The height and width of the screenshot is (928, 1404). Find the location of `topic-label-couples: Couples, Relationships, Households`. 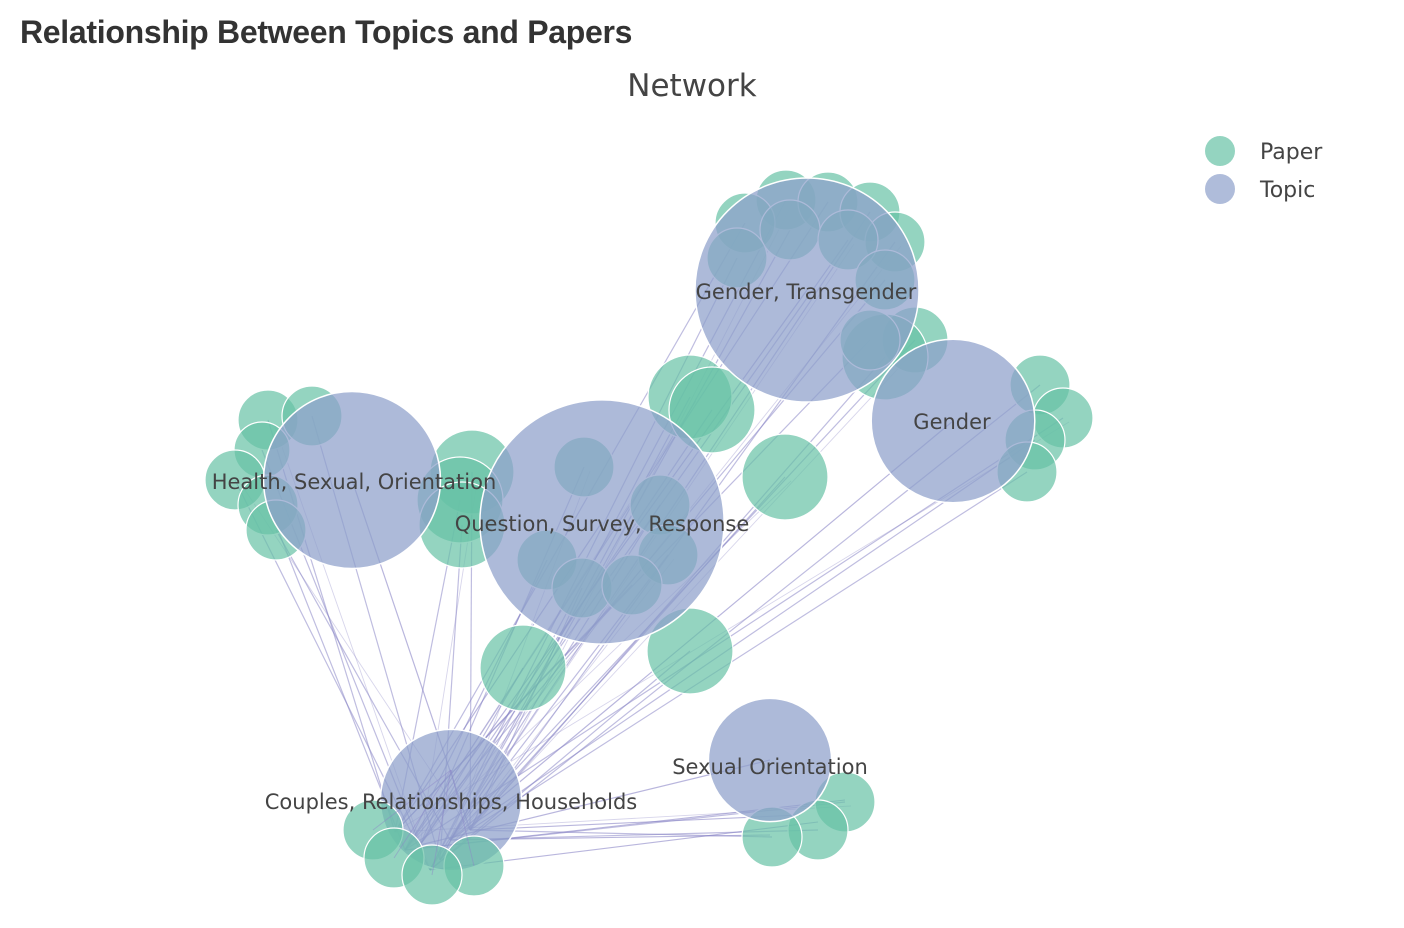

topic-label-couples: Couples, Relationships, Households is located at coordinates (451, 802).